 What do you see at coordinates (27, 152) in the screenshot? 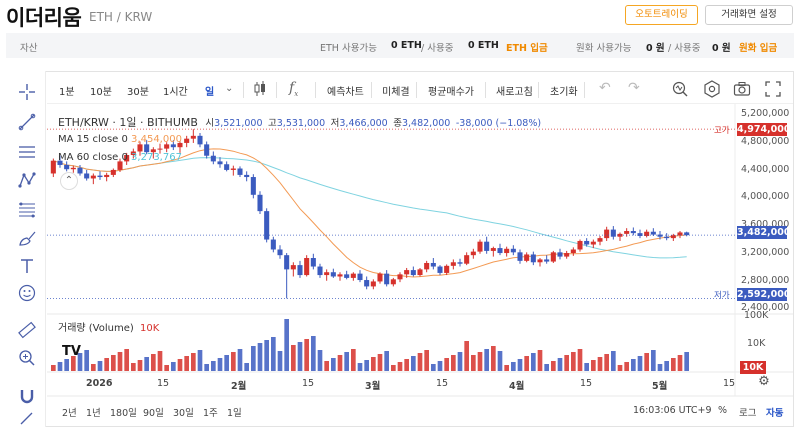
I see `horizontal-lines-icon` at bounding box center [27, 152].